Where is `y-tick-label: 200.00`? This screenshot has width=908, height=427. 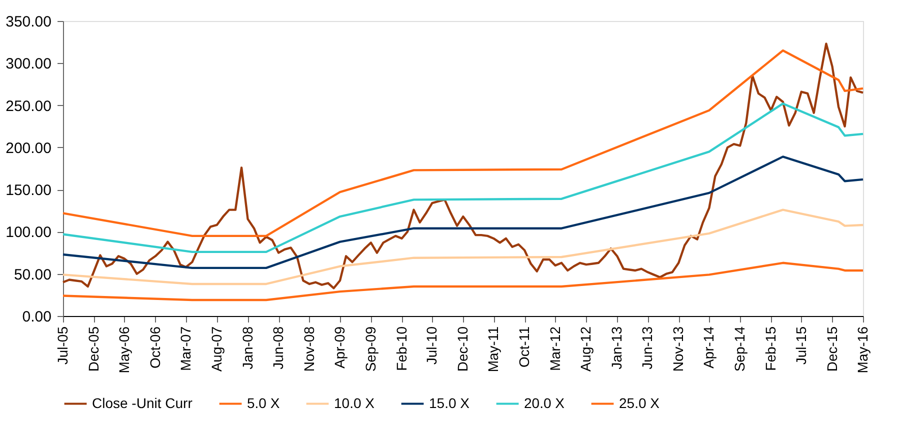
y-tick-label: 200.00 is located at coordinates (29, 148).